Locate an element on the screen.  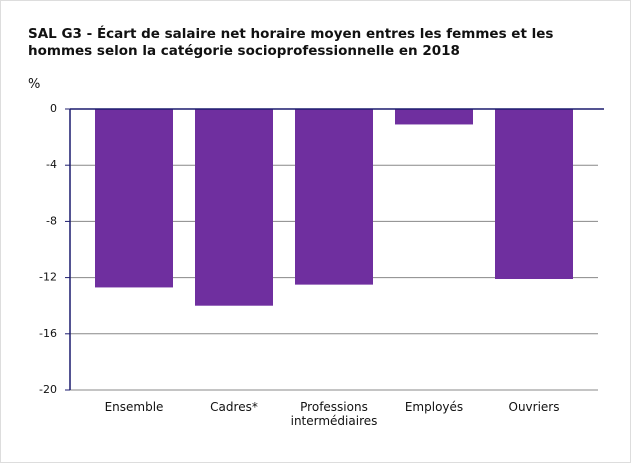
x-tick-label: Employés is located at coordinates (434, 407).